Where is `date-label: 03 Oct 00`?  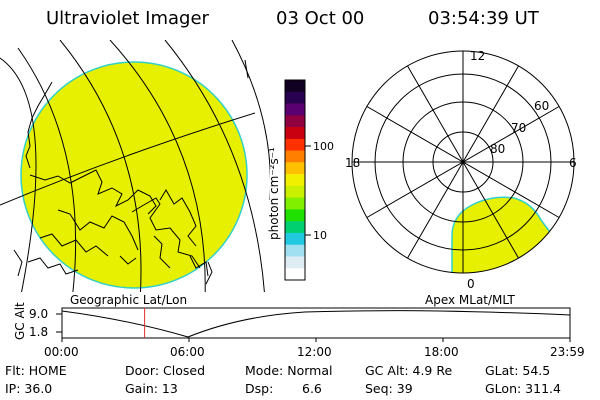 date-label: 03 Oct 00 is located at coordinates (320, 18).